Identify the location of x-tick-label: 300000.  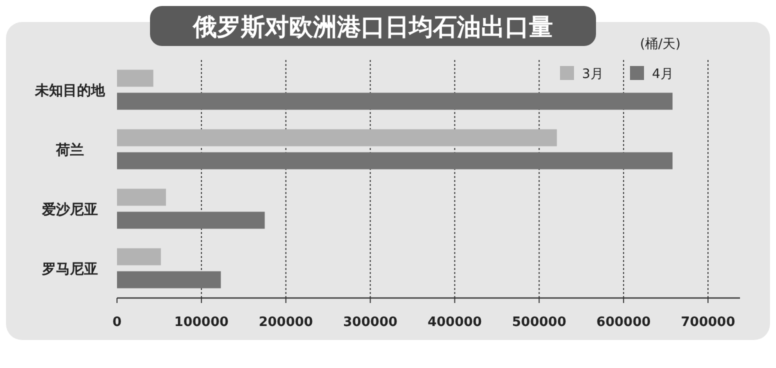
(370, 322).